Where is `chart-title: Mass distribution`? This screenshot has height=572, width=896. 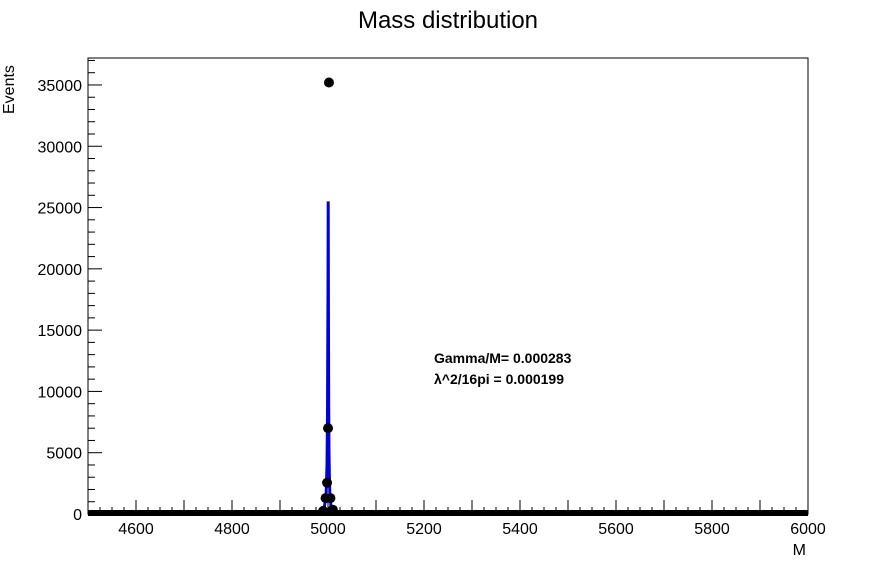
chart-title: Mass distribution is located at coordinates (448, 20).